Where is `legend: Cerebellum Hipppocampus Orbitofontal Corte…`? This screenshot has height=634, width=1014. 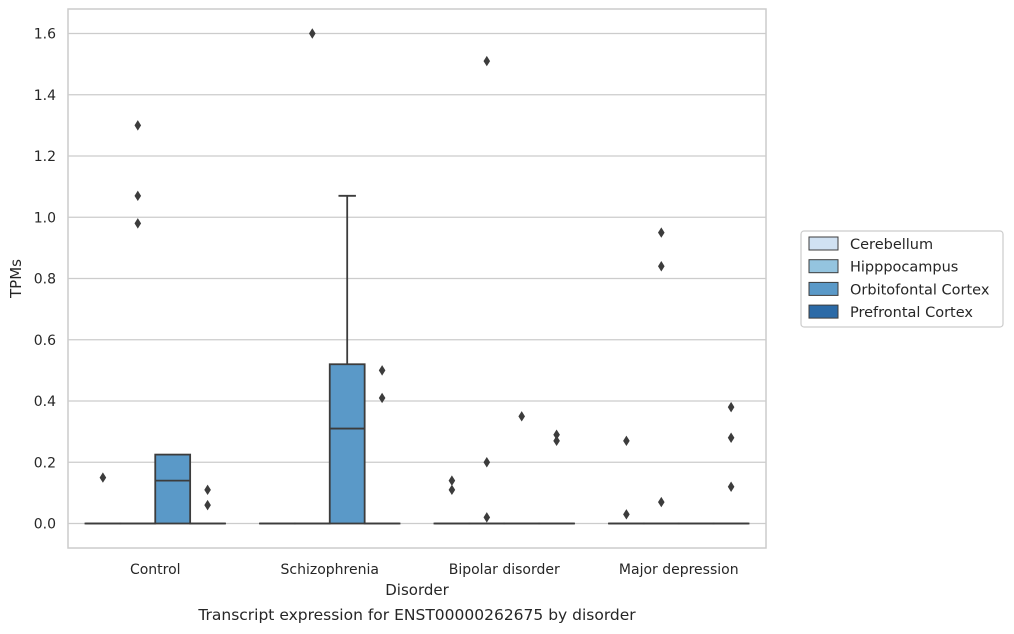
legend: Cerebellum Hipppocampus Orbitofontal Corte… is located at coordinates (902, 279).